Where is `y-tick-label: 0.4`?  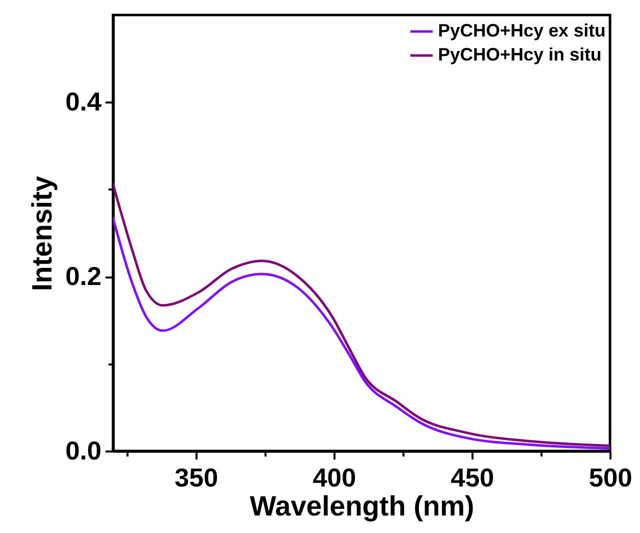
y-tick-label: 0.4 is located at coordinates (83, 101).